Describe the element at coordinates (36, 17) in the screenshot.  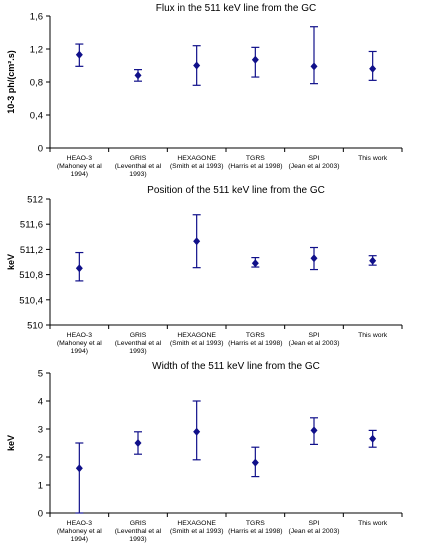
I see `y-tick-label: 1,6` at that location.